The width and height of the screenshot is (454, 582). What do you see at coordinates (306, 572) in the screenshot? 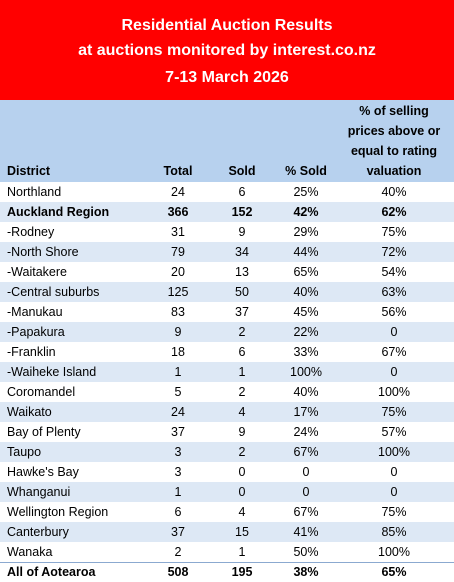
I see `totals-pct-sold: 38%` at bounding box center [306, 572].